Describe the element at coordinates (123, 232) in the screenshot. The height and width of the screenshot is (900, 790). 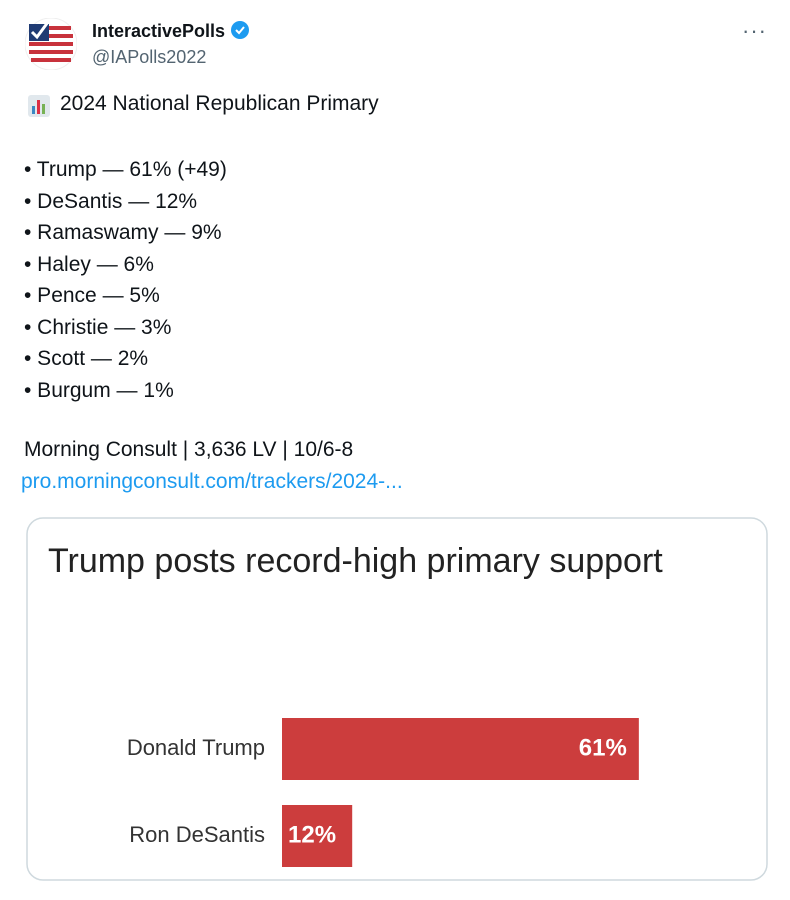
I see `list-item: • Ramaswamy — 9%` at that location.